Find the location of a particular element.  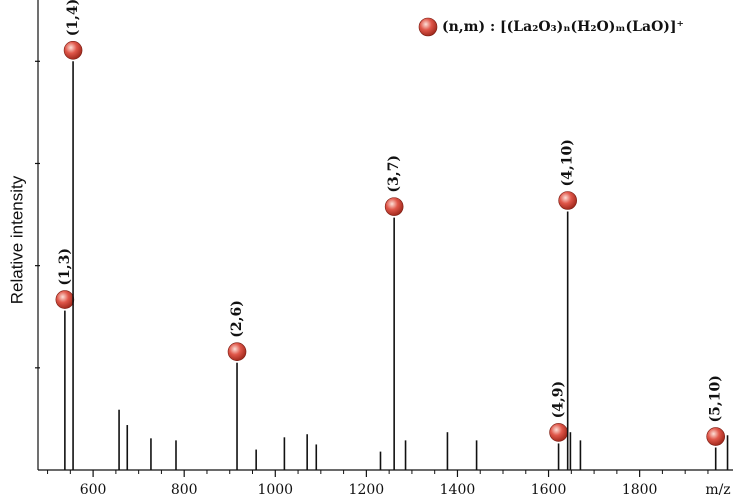

x-tick-label: 600 is located at coordinates (93, 490).